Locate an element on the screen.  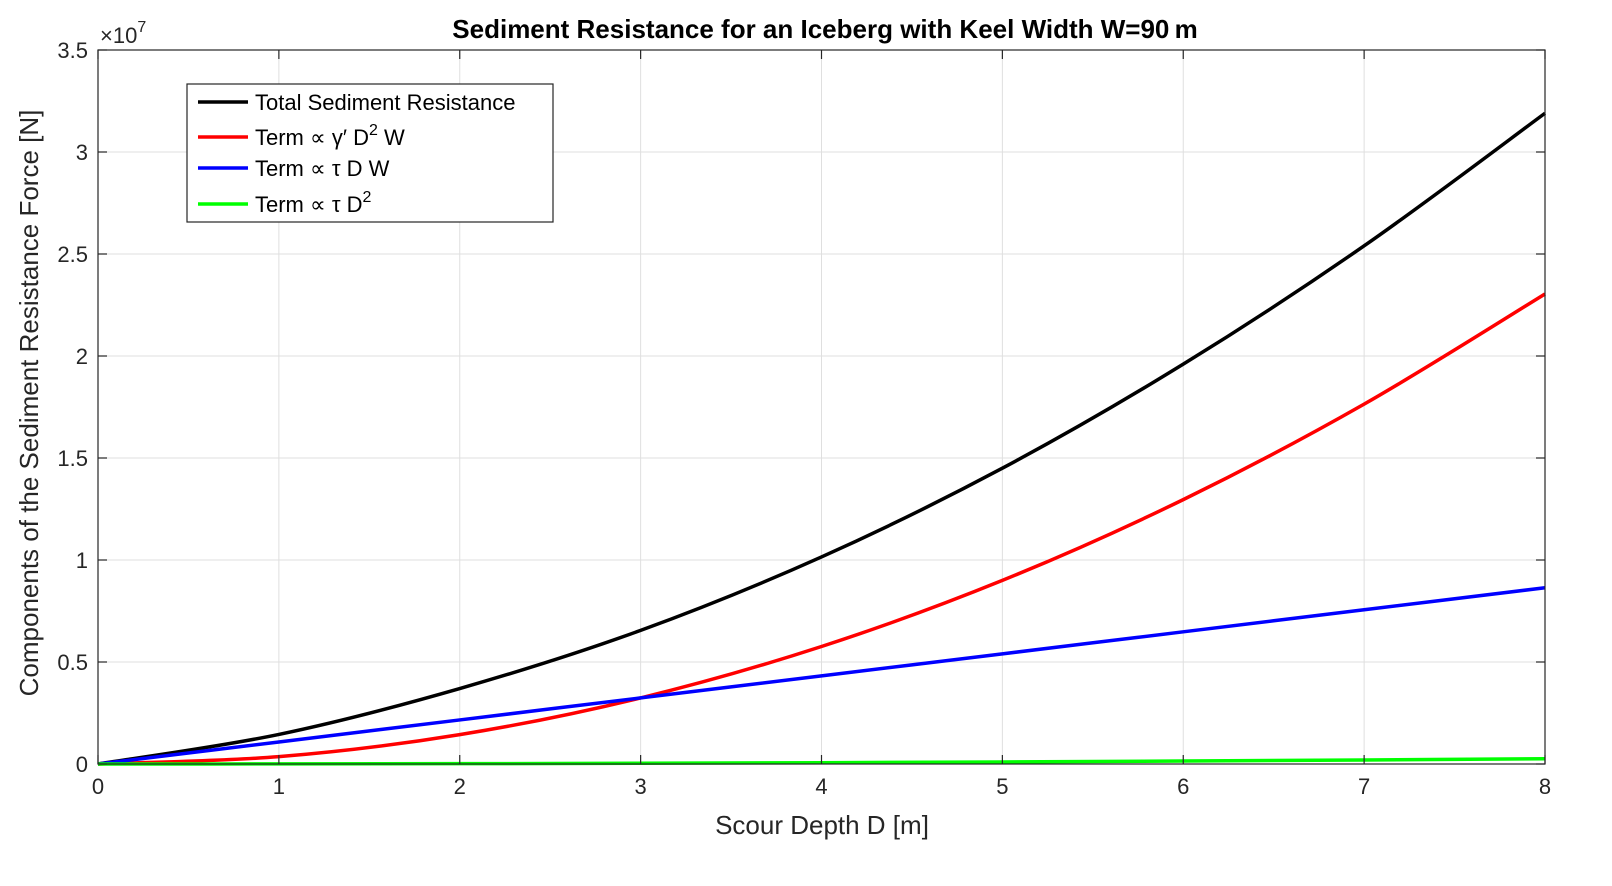
x-tick-label: 6 is located at coordinates (1183, 786).